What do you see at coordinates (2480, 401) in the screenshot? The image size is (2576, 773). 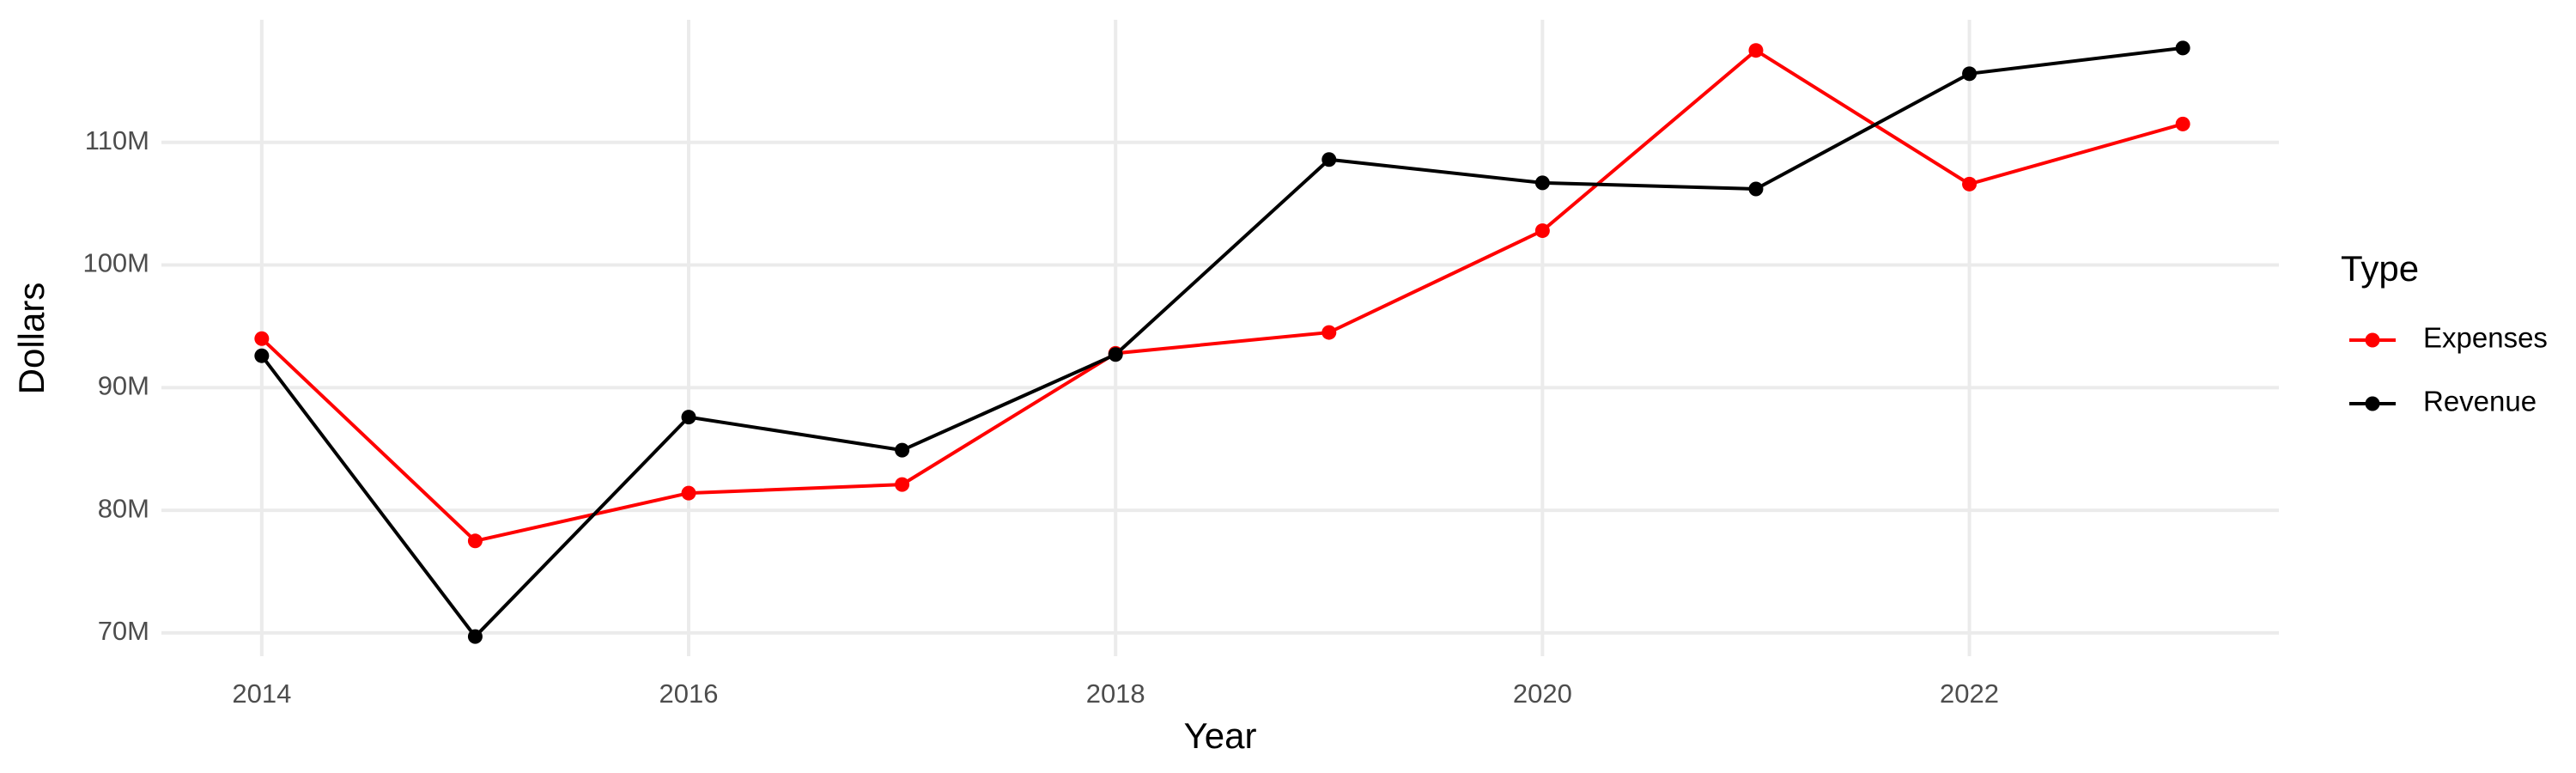 I see `legend-label: Revenue` at bounding box center [2480, 401].